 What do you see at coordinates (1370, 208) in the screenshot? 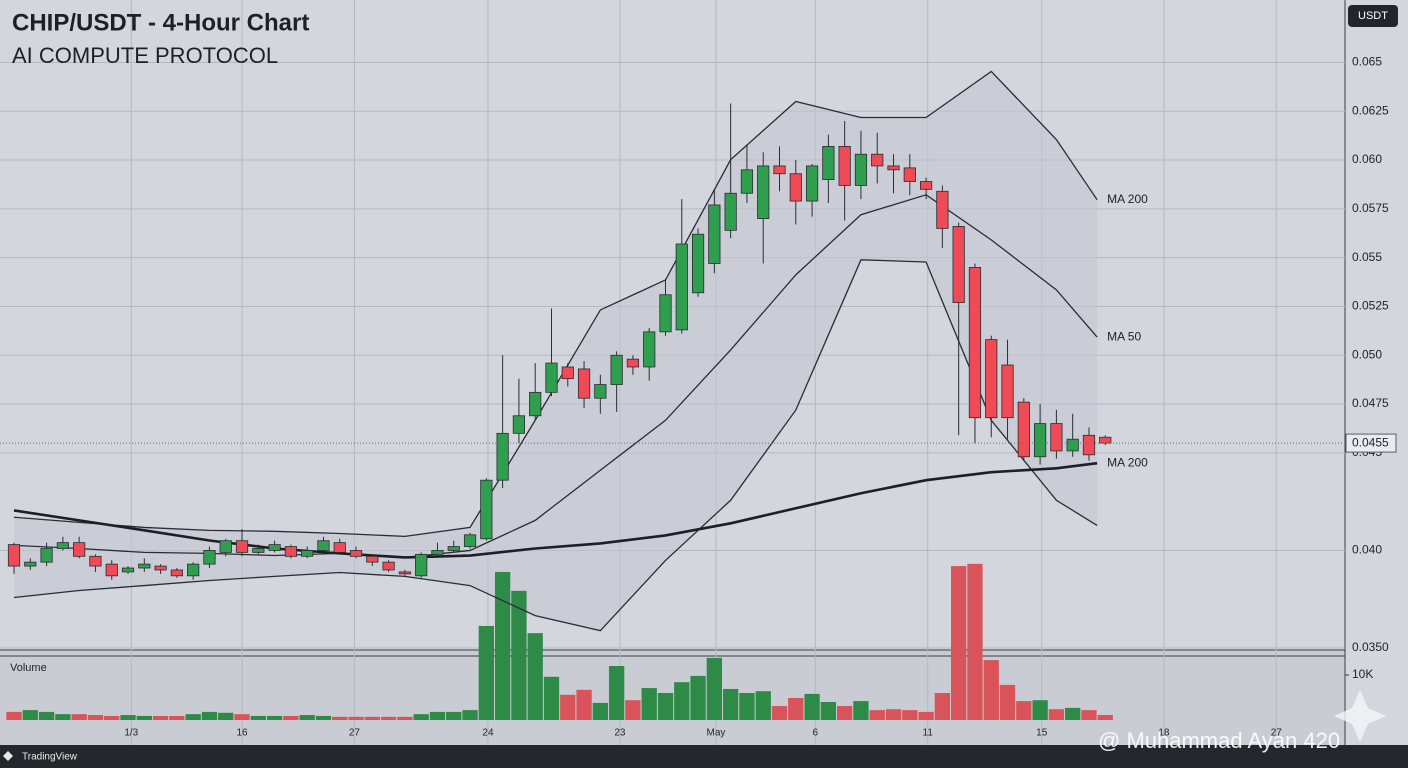
I see `y-tick-label: 0.0575` at bounding box center [1370, 208].